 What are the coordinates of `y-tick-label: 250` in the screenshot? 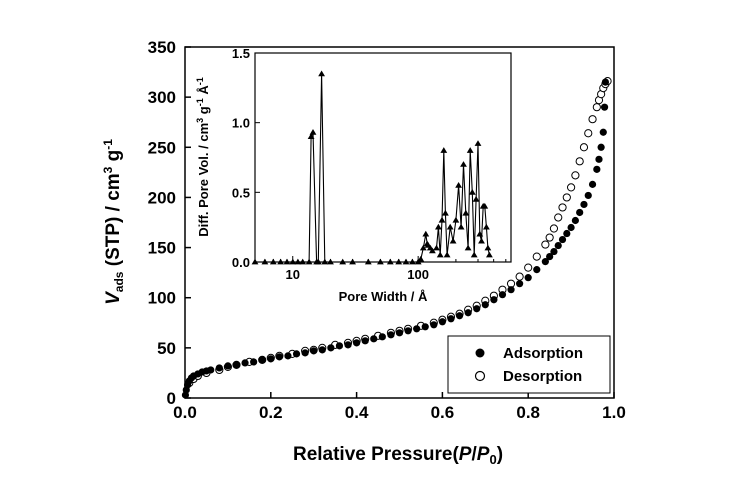 It's located at (162, 147).